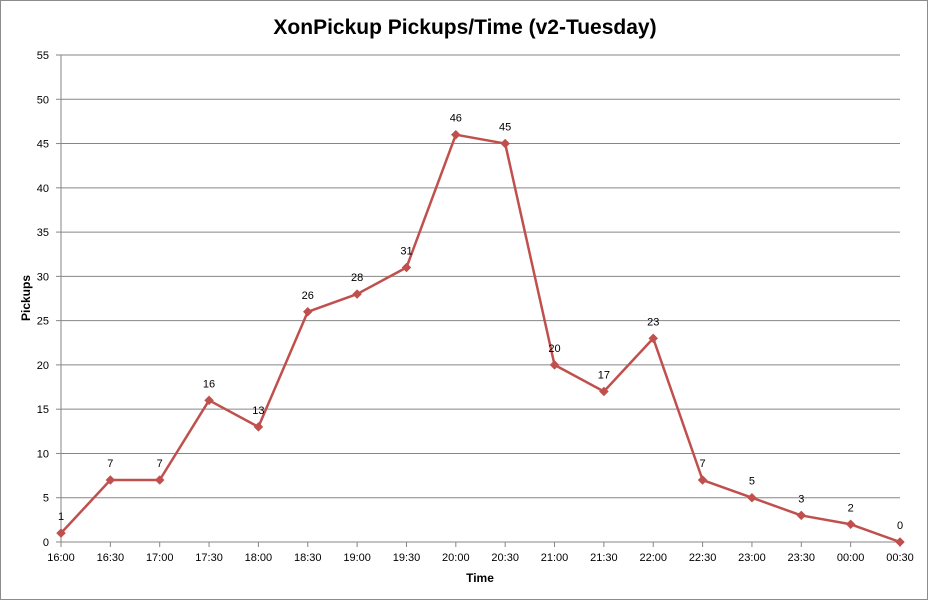 The height and width of the screenshot is (601, 928). I want to click on y-axis-title: Pickups, so click(26, 298).